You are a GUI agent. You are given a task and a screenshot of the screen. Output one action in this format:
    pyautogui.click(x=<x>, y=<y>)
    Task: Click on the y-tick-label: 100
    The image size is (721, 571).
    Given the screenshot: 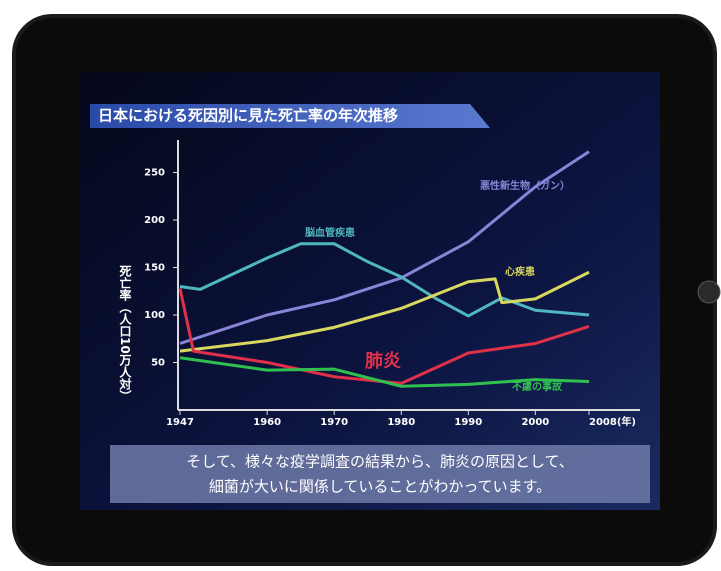 What is the action you would take?
    pyautogui.click(x=154, y=315)
    